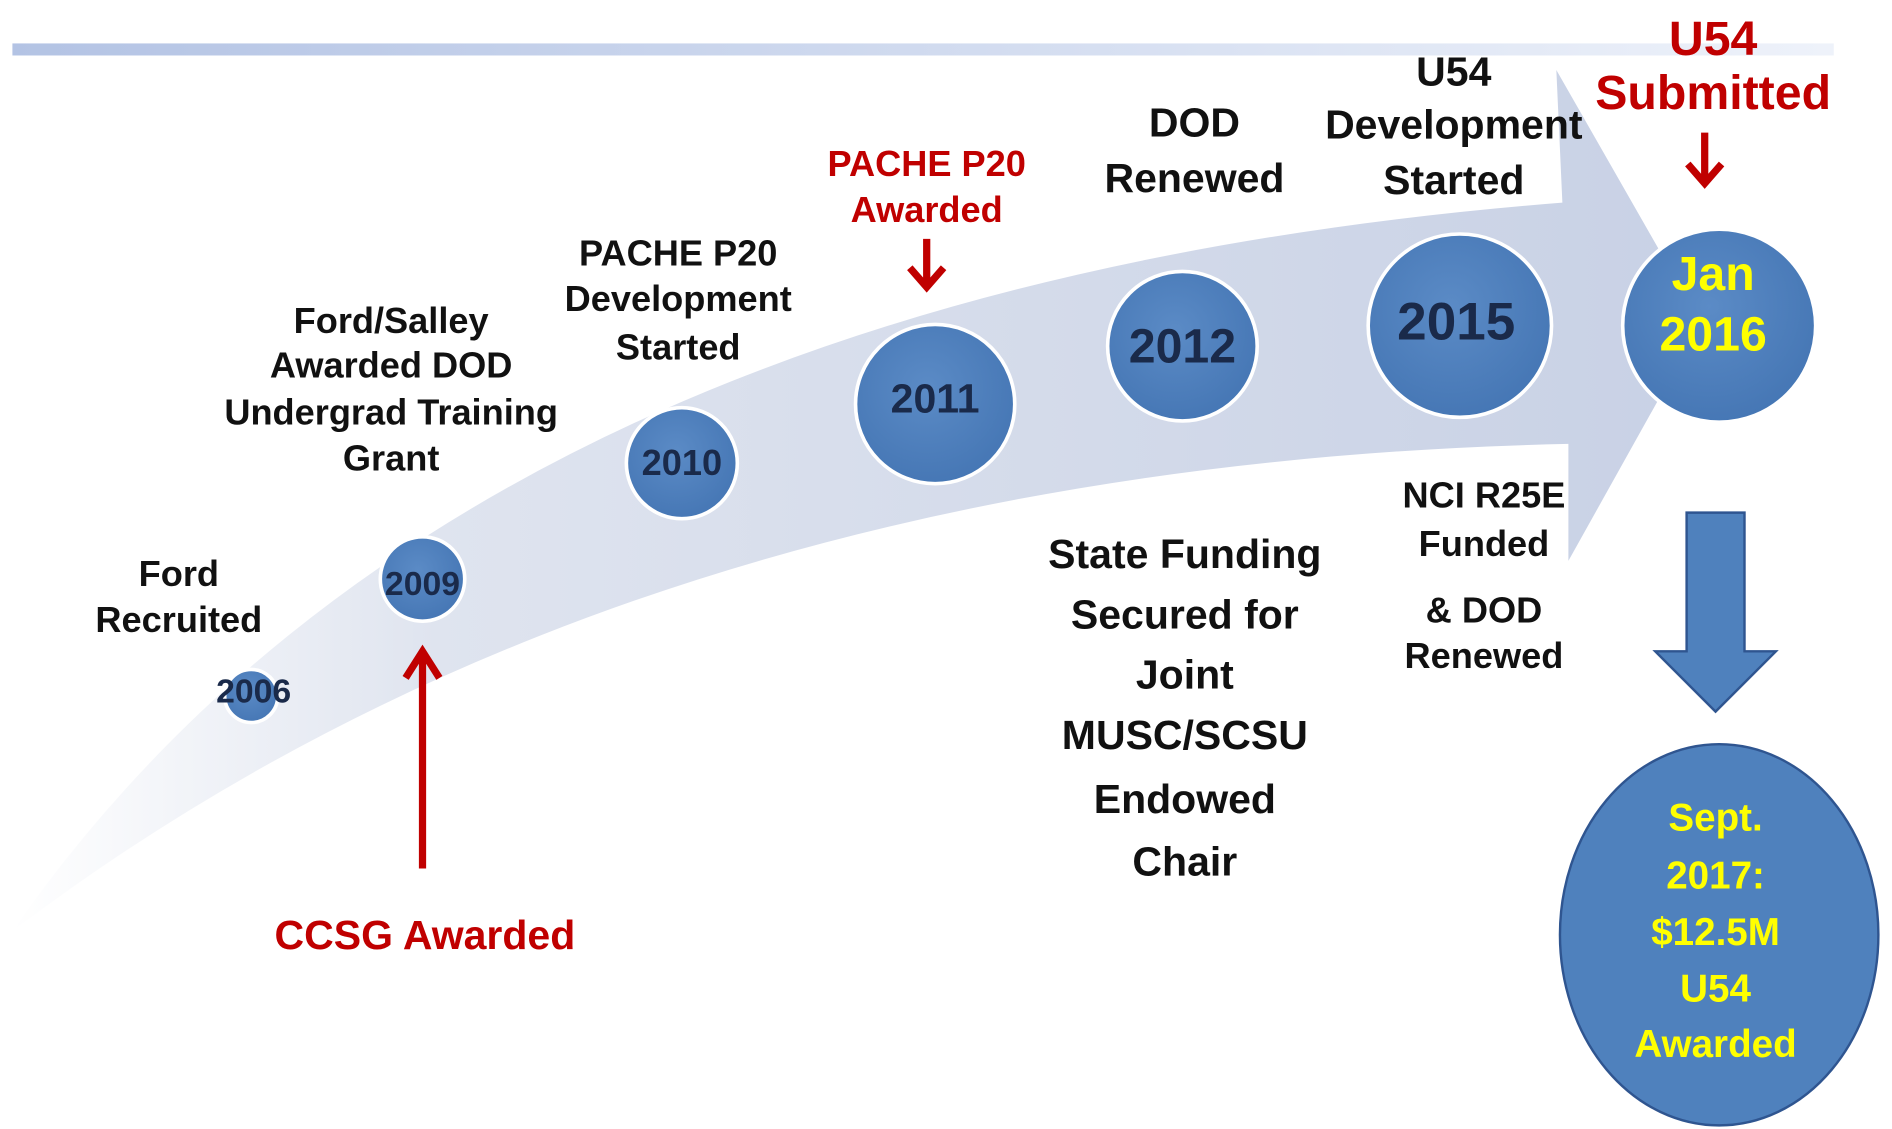 The height and width of the screenshot is (1129, 1892). I want to click on milestone-label: CCSG Awarded, so click(425, 935).